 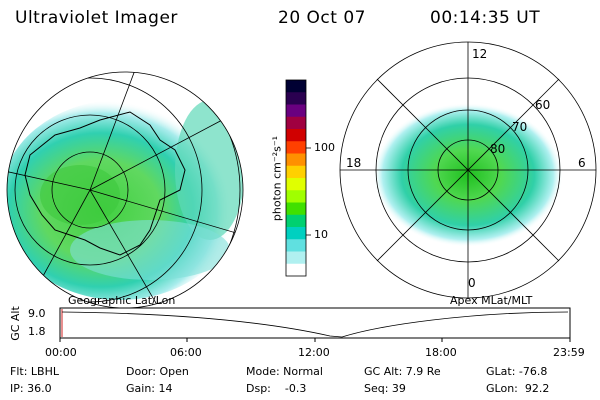 What do you see at coordinates (277, 178) in the screenshot?
I see `colorbar-unit: photon cm⁻²s⁻¹` at bounding box center [277, 178].